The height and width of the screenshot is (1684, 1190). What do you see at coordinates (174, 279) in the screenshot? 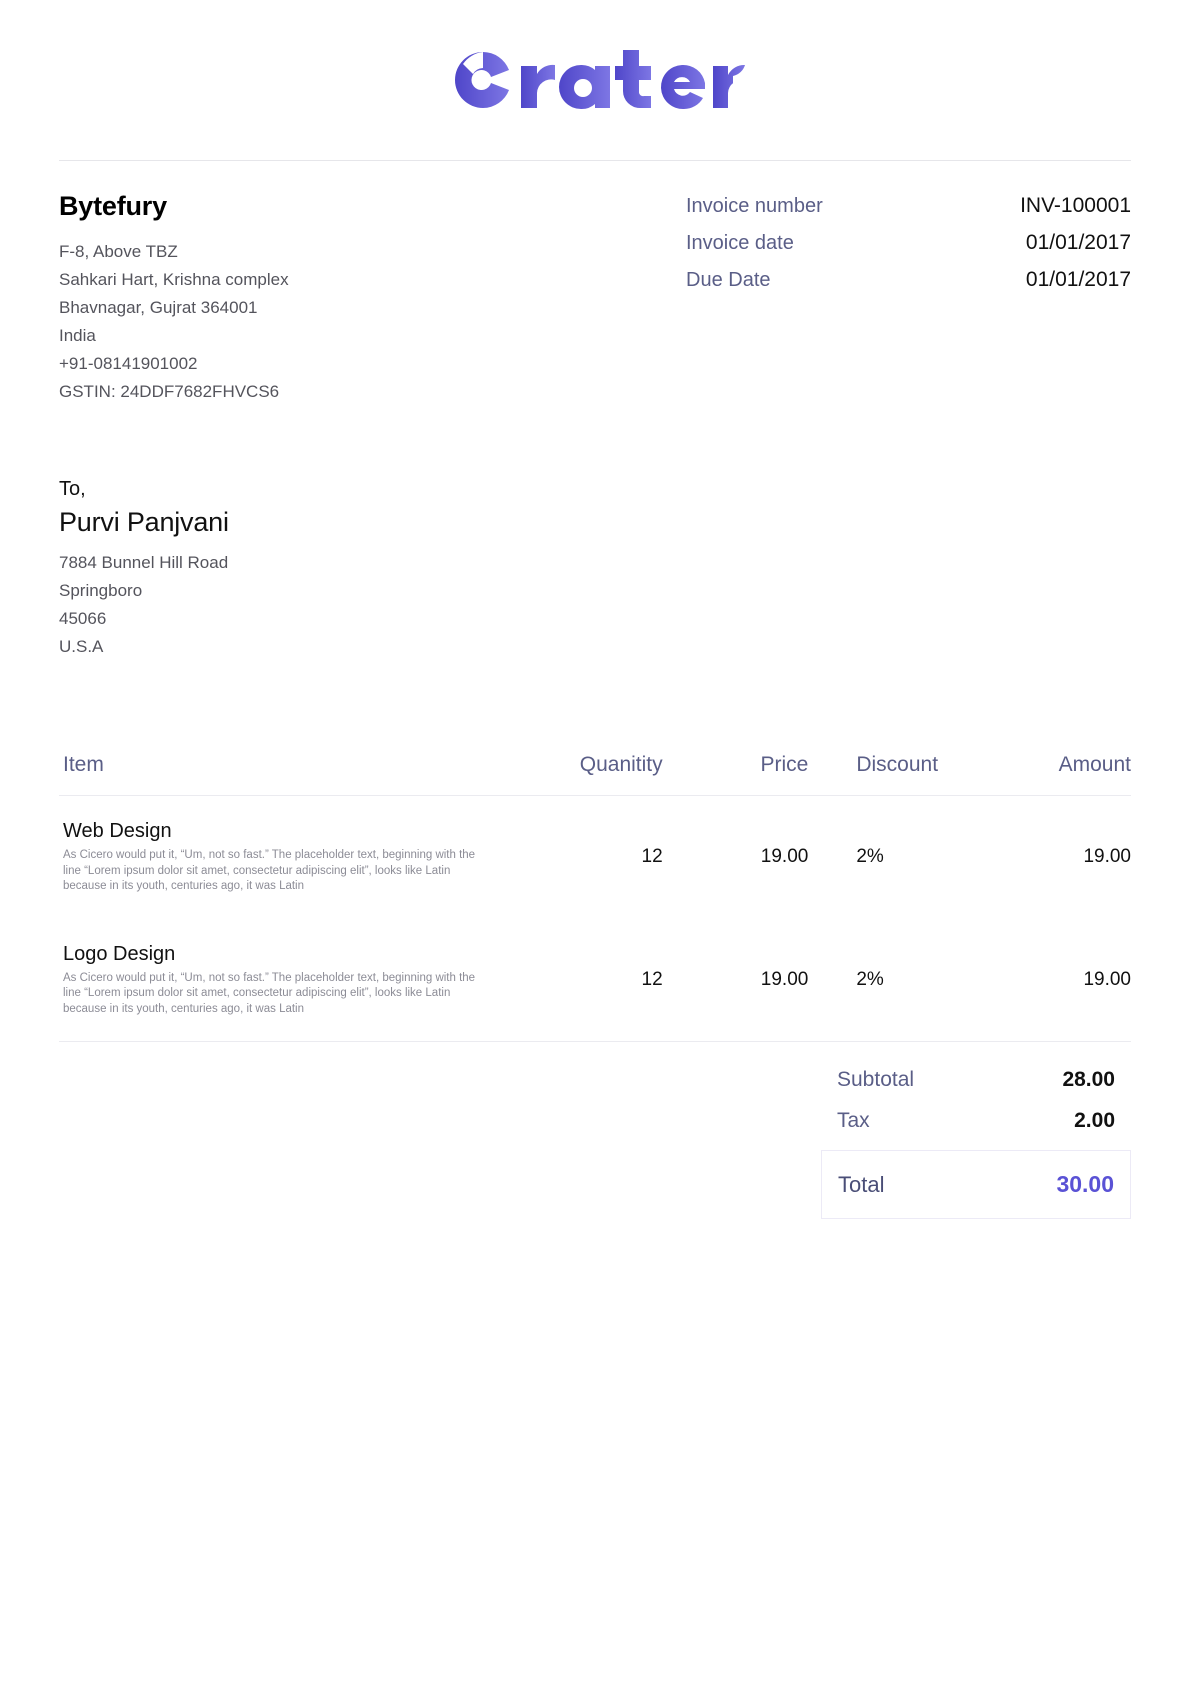
I see `company-address-line: Sahkari Hart, Krishna complex` at bounding box center [174, 279].